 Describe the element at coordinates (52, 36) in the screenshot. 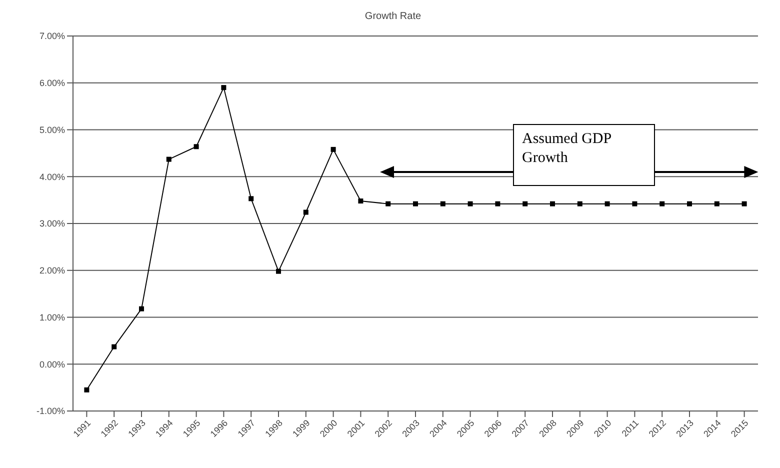

I see `y-tick-label: 7.00%` at that location.